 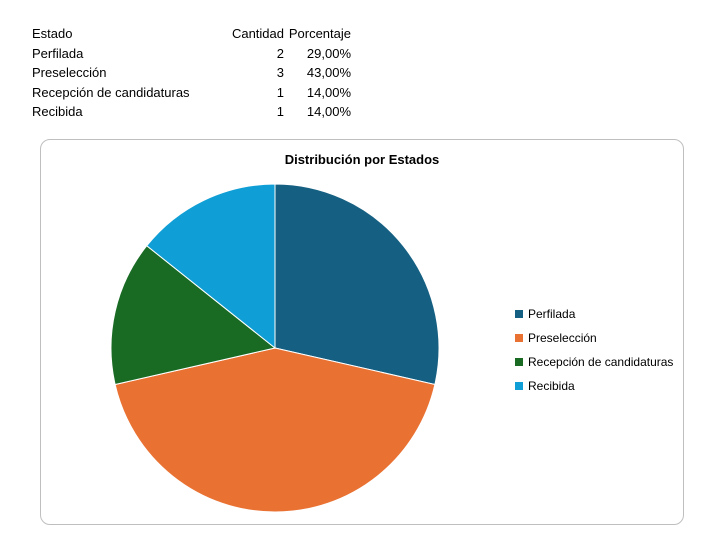 What do you see at coordinates (552, 314) in the screenshot?
I see `legend-label: Perfilada` at bounding box center [552, 314].